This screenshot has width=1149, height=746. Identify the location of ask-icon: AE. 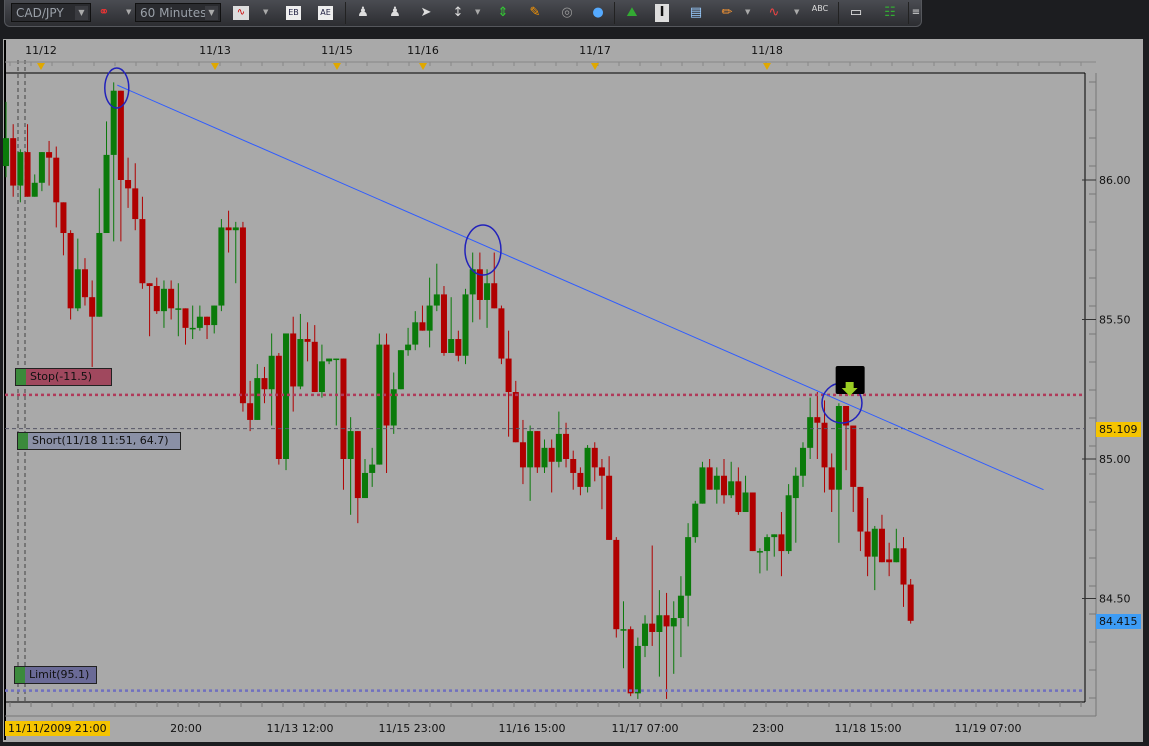
(325, 13).